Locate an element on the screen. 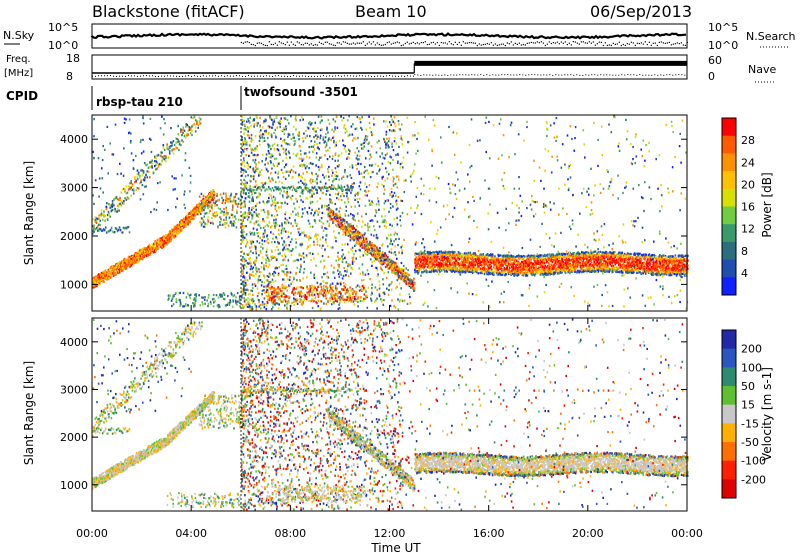 This screenshot has width=800, height=554. noise-panel: N.Sky 10^5 10^0 10^5 10^0 N.Search is located at coordinates (399, 36).